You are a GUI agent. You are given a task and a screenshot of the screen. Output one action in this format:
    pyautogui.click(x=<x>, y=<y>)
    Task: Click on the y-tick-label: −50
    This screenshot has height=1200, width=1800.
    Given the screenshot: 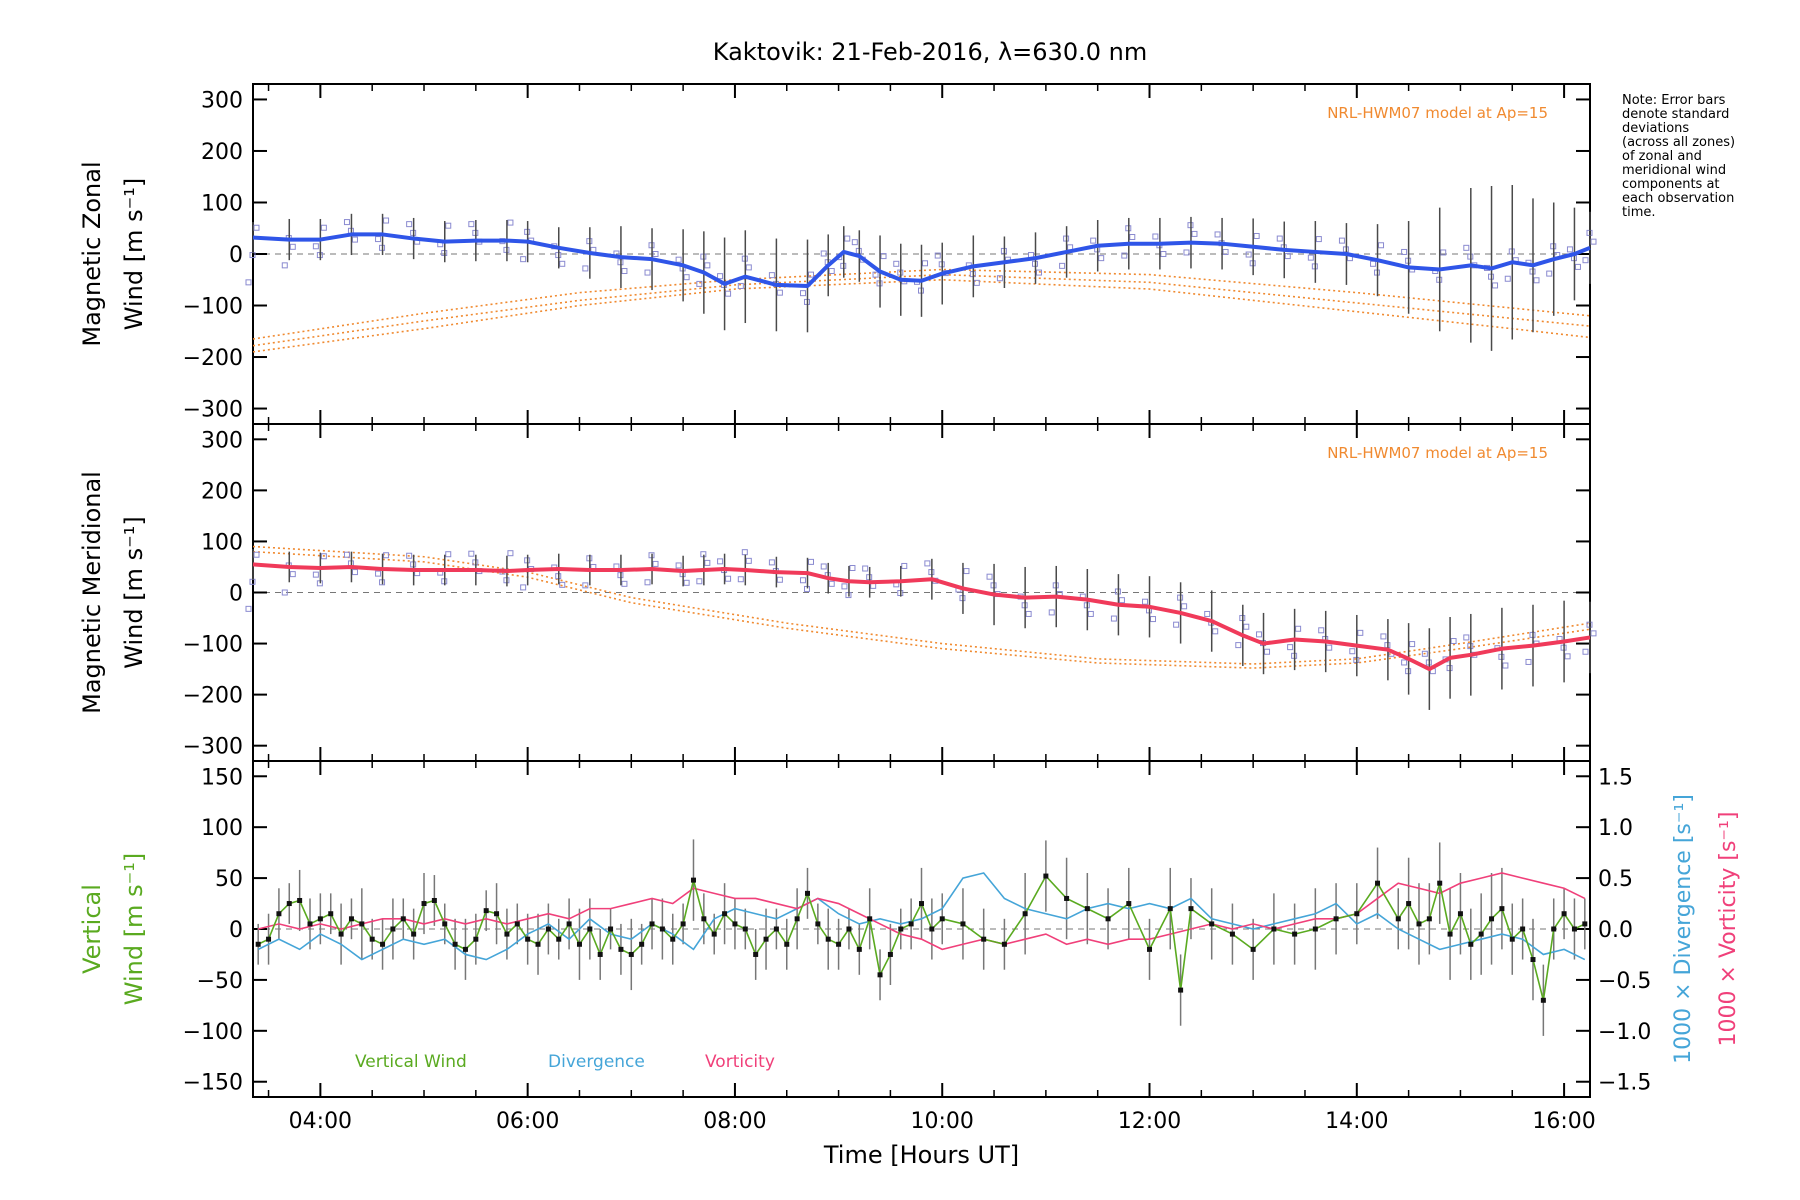 What is the action you would take?
    pyautogui.click(x=220, y=981)
    